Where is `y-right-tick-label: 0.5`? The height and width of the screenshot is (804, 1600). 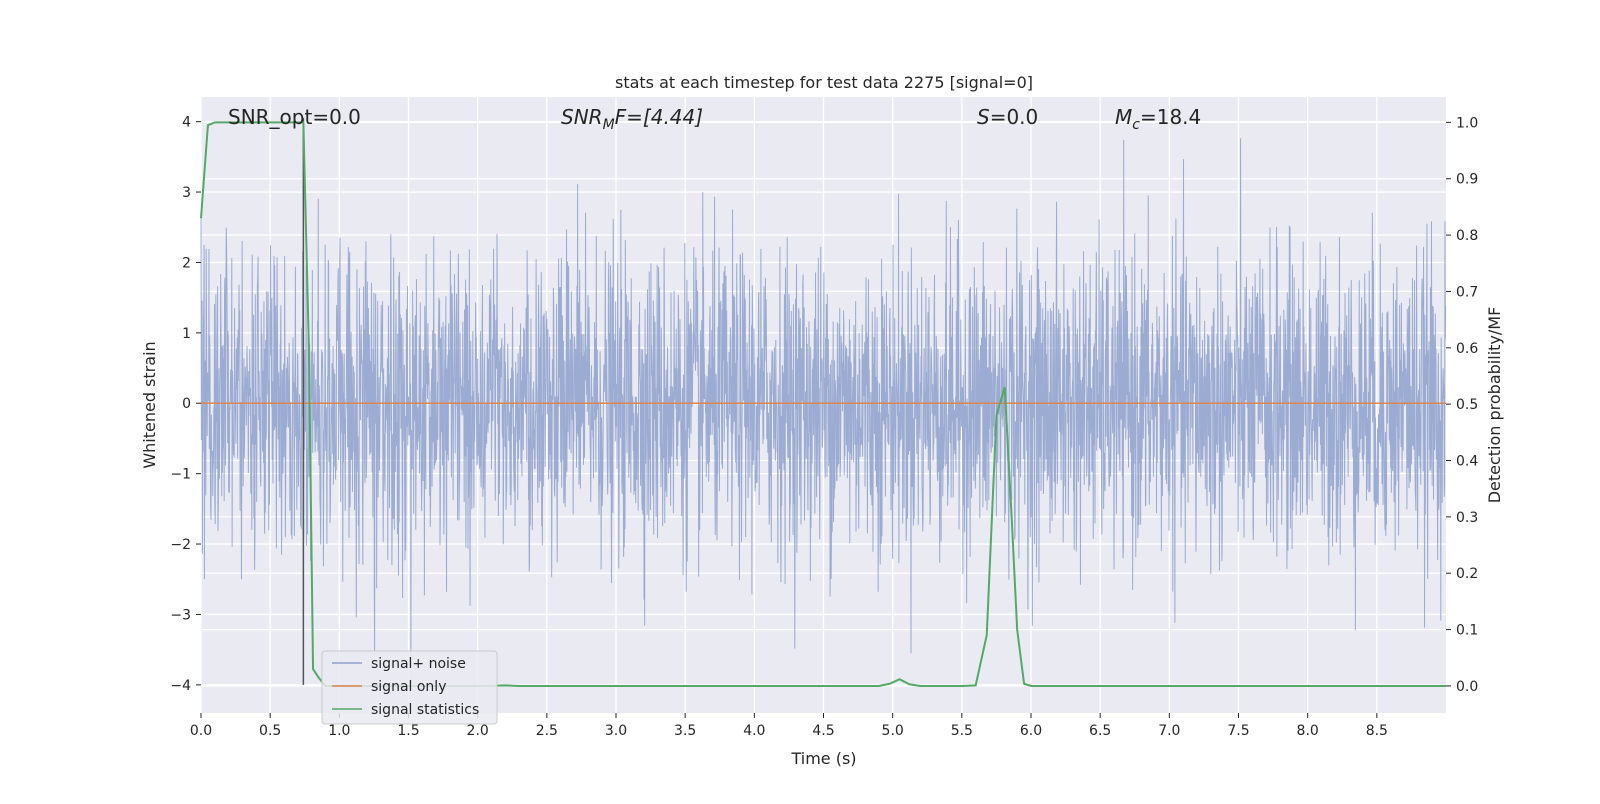
y-right-tick-label: 0.5 is located at coordinates (1467, 405).